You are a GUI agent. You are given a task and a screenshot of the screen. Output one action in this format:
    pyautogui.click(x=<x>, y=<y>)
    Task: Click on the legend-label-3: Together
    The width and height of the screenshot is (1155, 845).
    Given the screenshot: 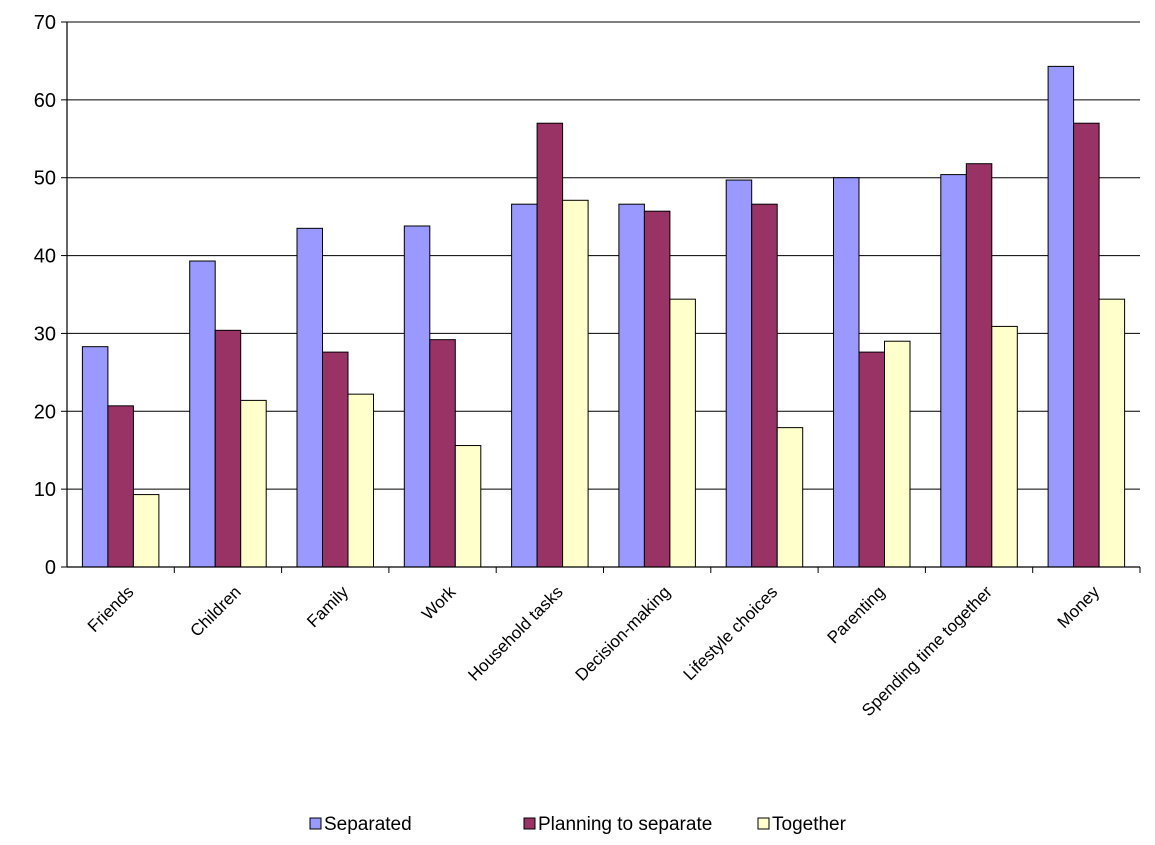 What is the action you would take?
    pyautogui.click(x=809, y=824)
    